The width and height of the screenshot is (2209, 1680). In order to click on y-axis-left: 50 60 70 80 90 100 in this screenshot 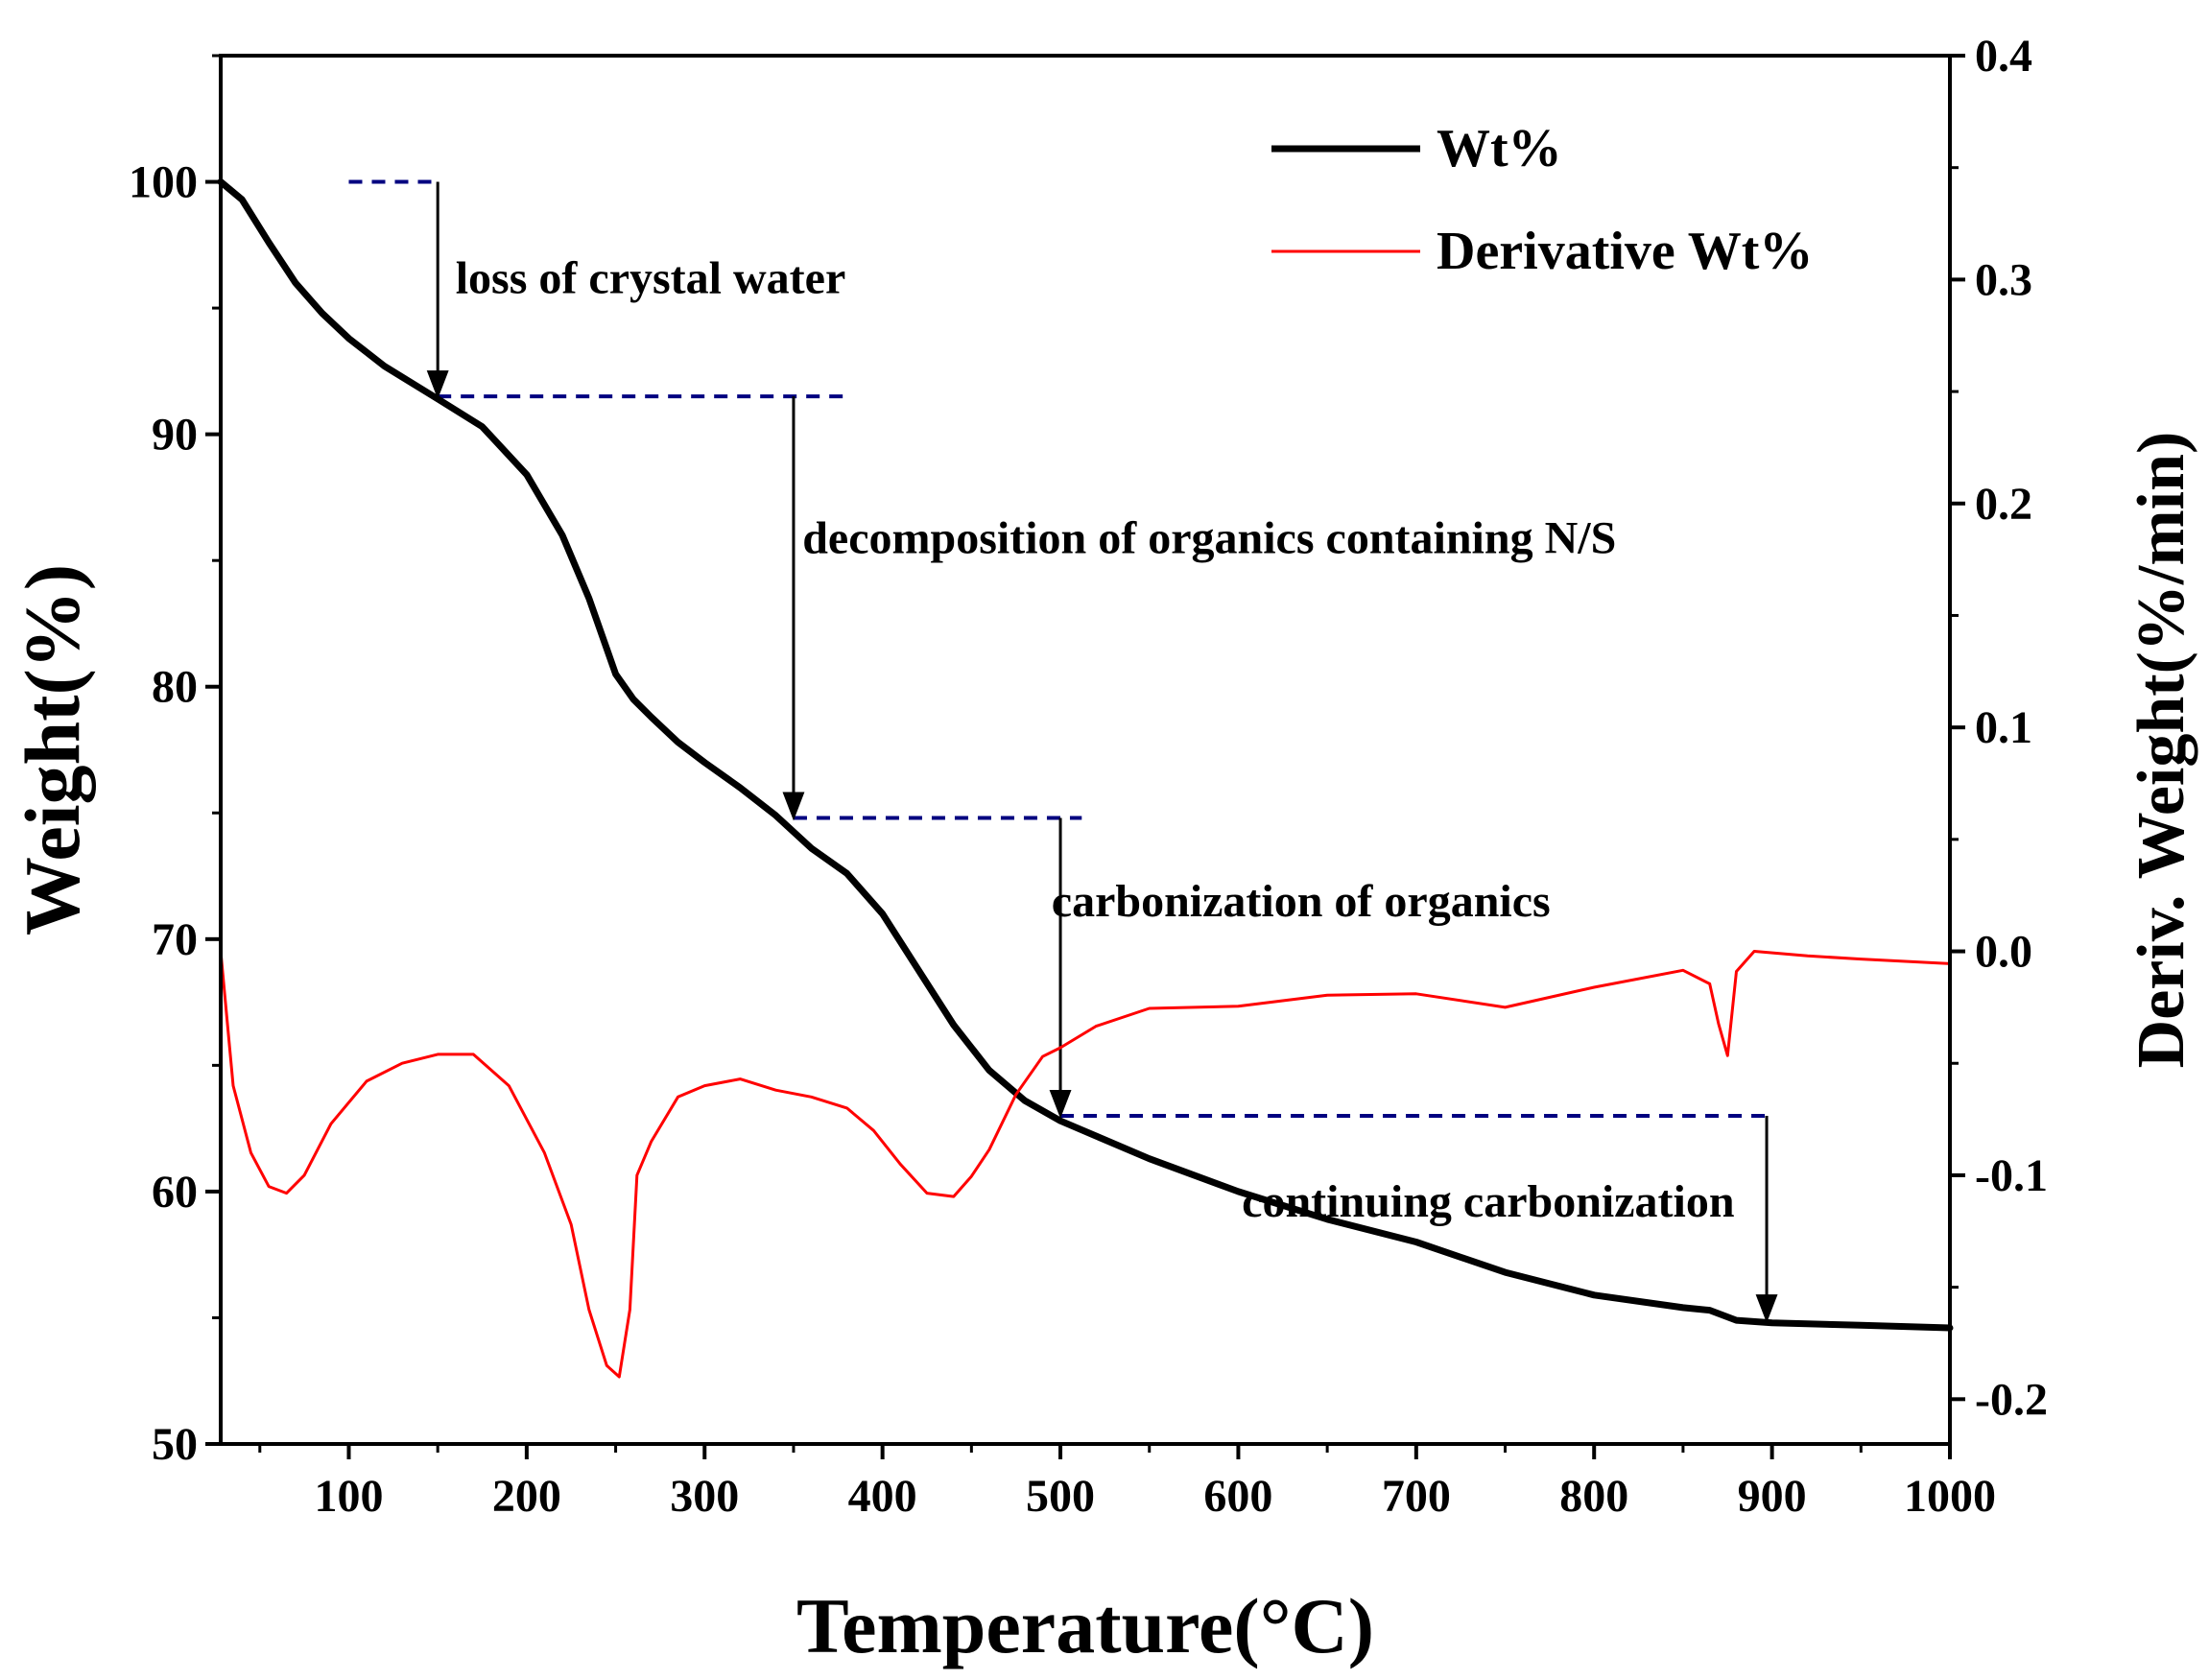, I will do `click(175, 762)`.